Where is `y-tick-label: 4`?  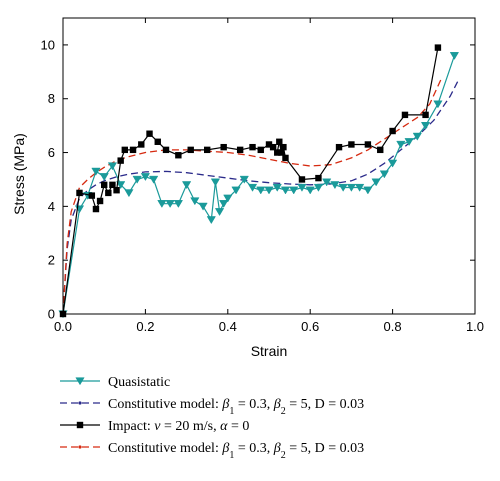
y-tick-label: 4 is located at coordinates (51, 206).